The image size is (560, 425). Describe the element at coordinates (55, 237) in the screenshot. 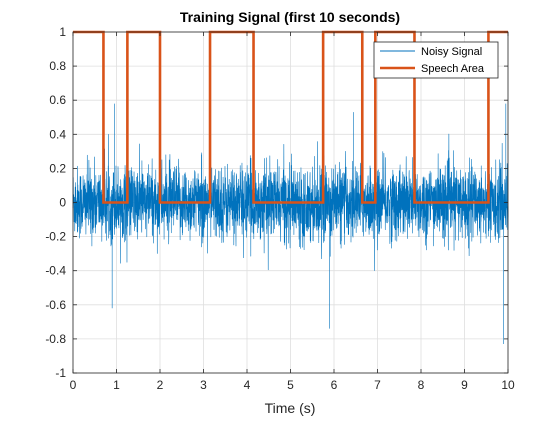

I see `y-tick-label: -0.2` at that location.